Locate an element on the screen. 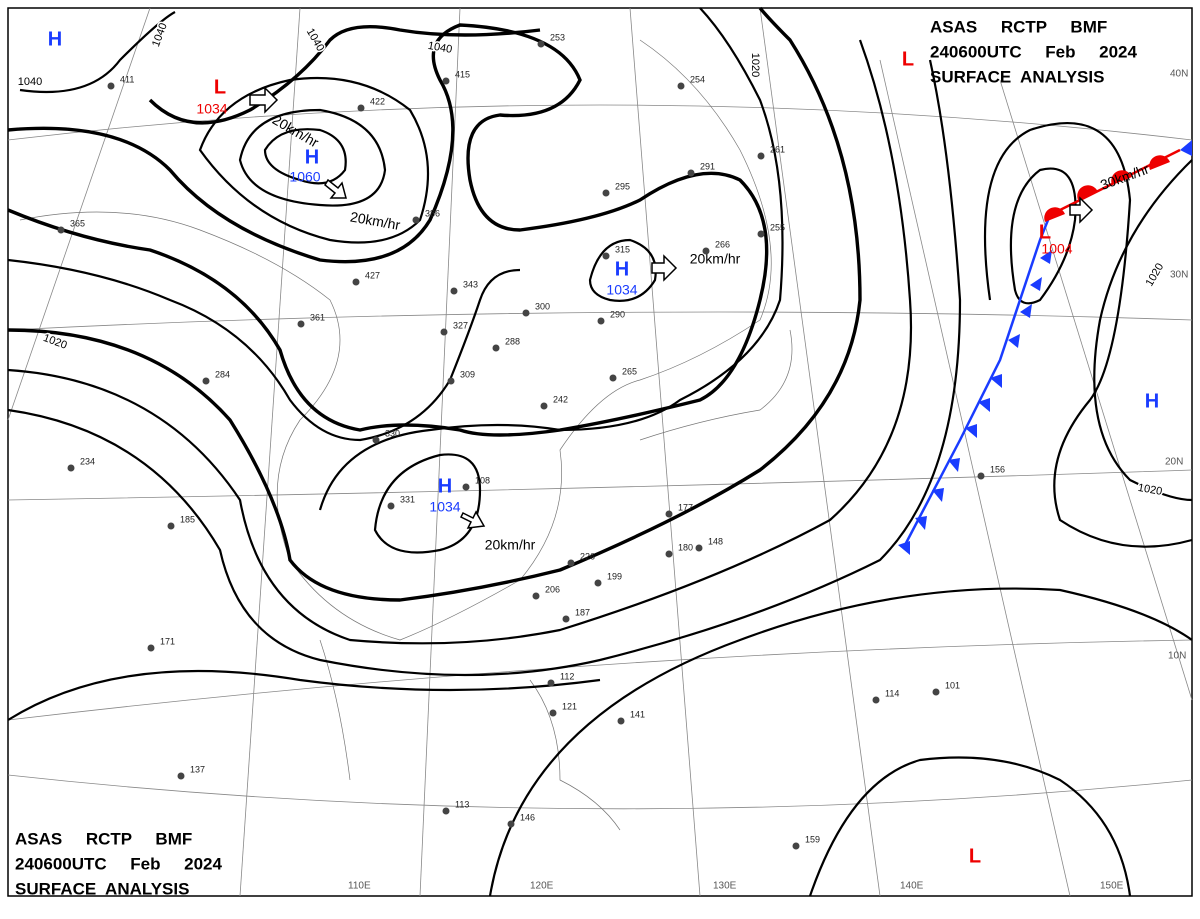  station-pressure: 206 is located at coordinates (552, 589).